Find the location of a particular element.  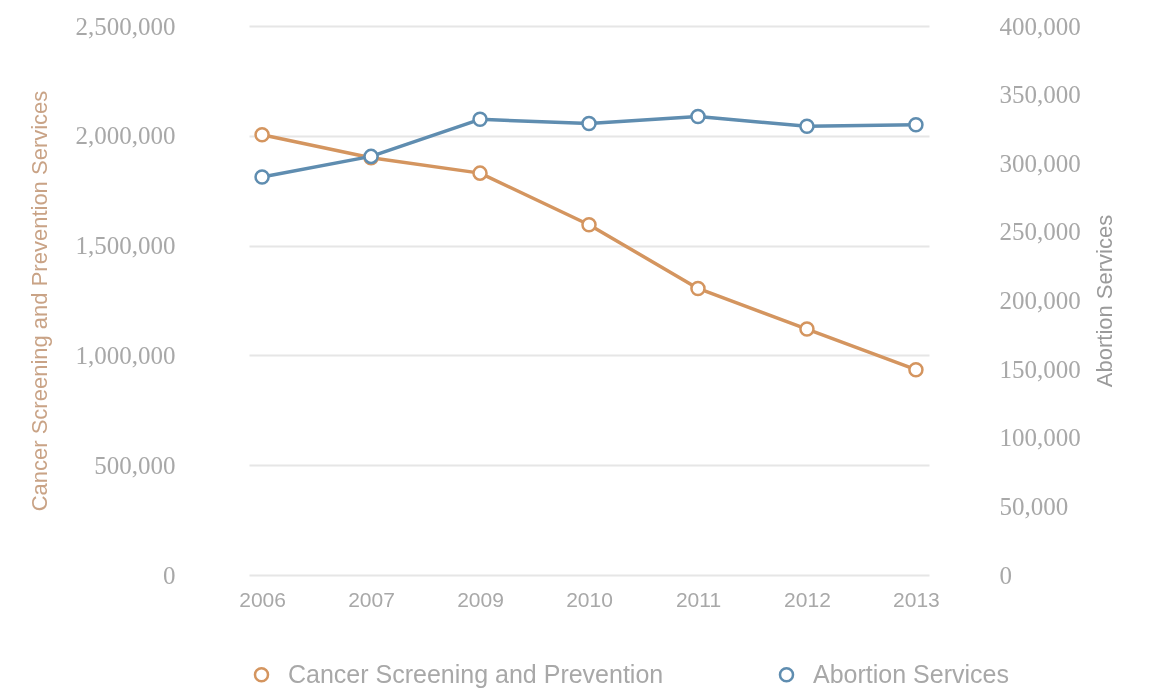

y2-tick-label: 400,000 is located at coordinates (1040, 26).